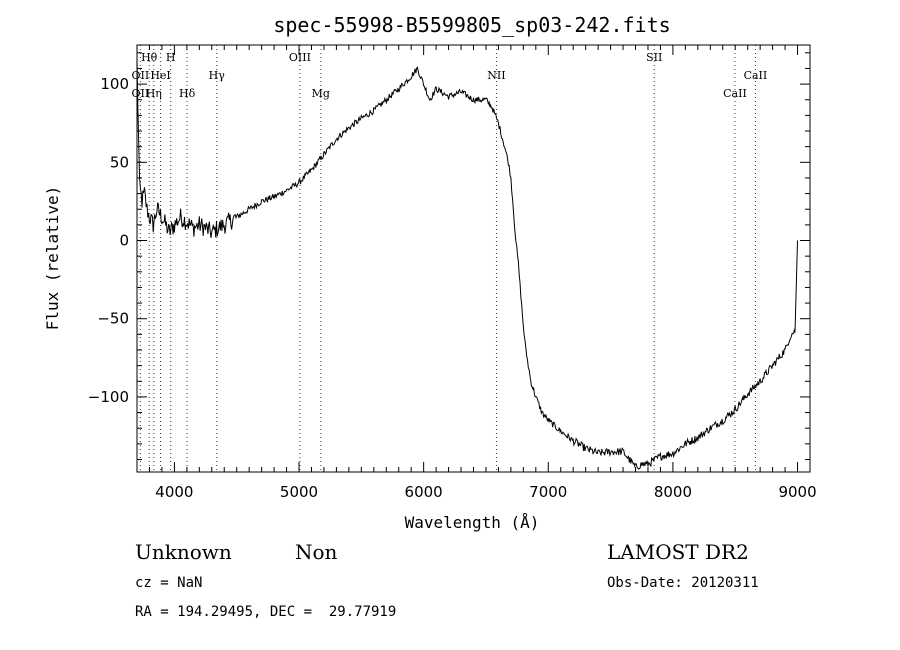 This screenshot has width=900, height=650. I want to click on chart-title: spec-55998-B5599805_sp03-242.fits, so click(471, 25).